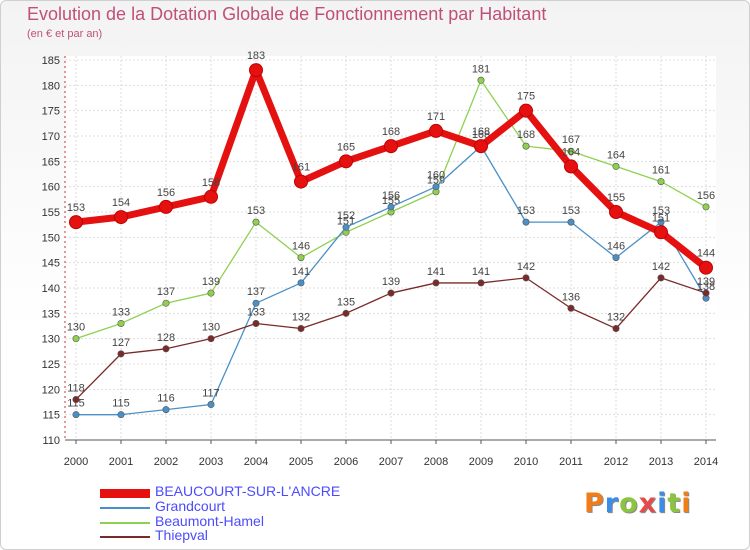  Describe the element at coordinates (301, 168) in the screenshot. I see `data-label: 161` at that location.